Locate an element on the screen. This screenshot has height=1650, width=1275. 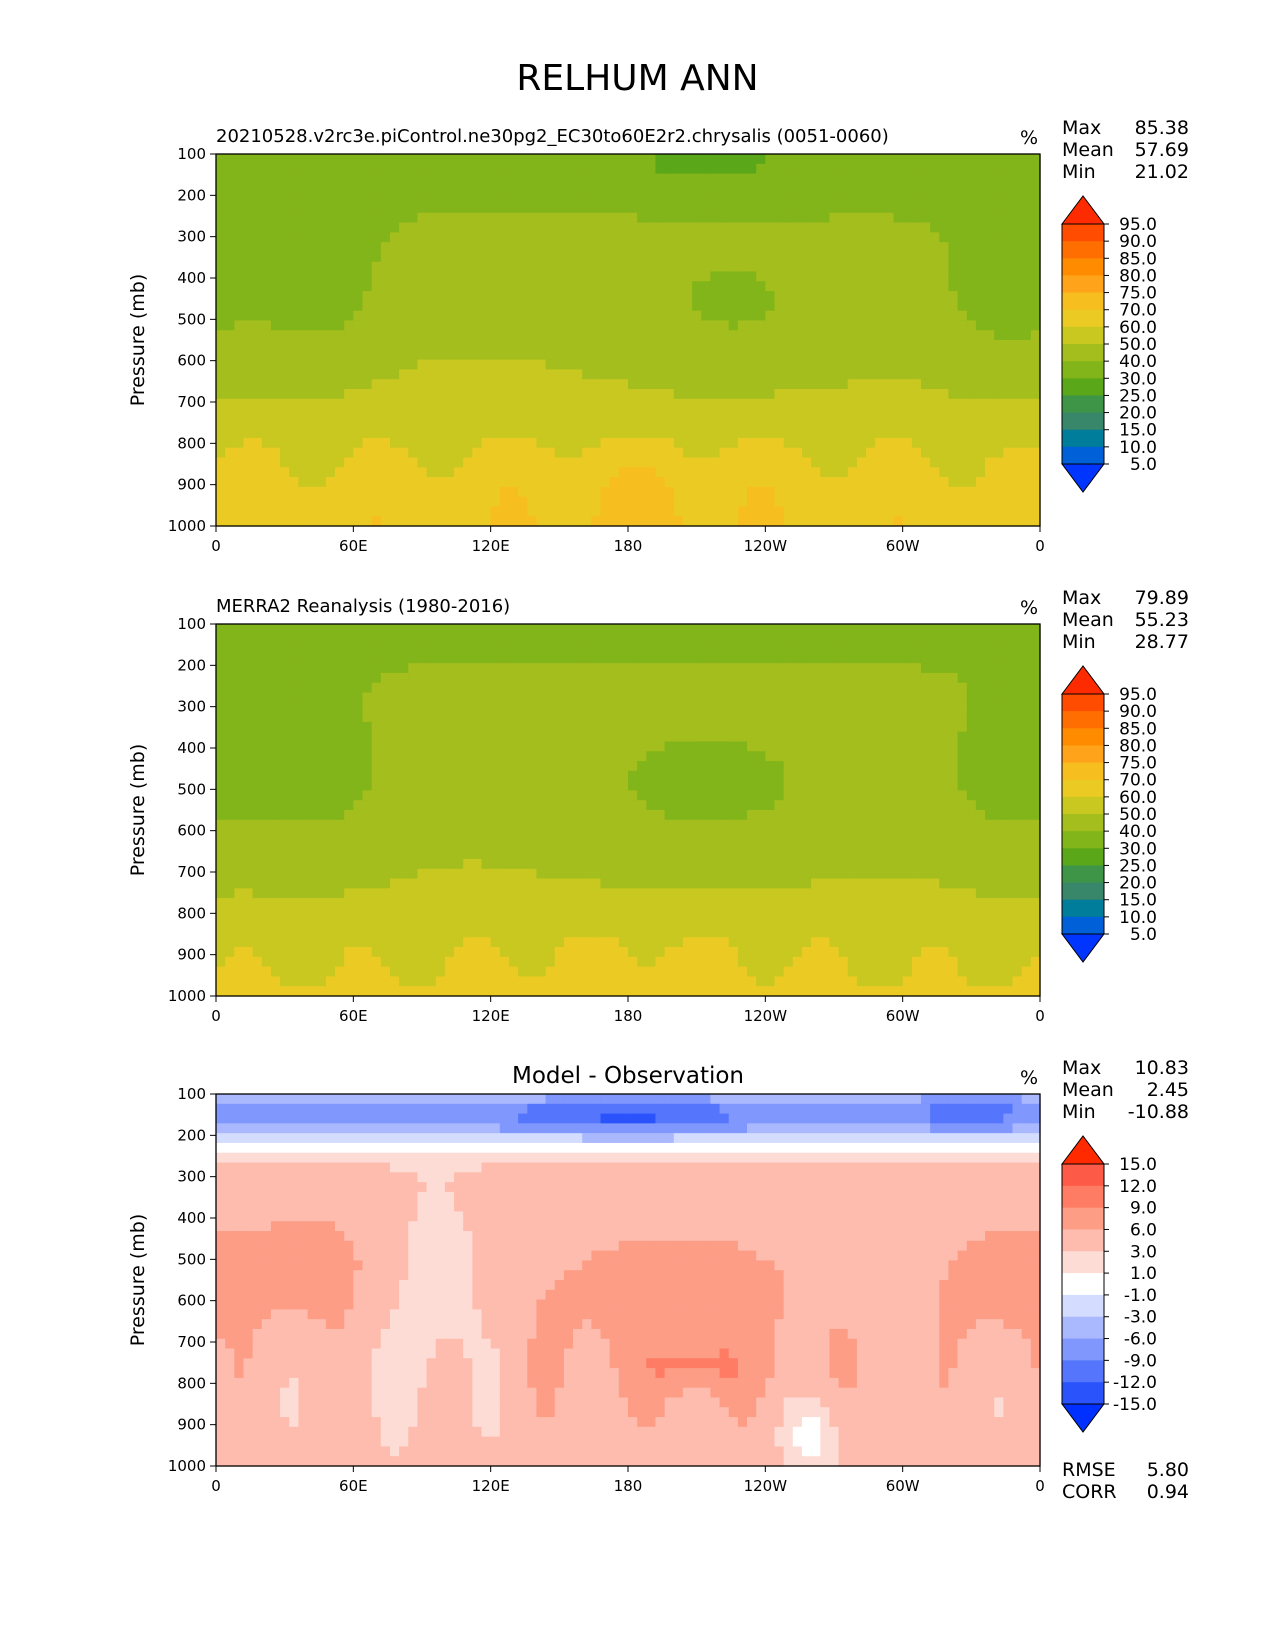
colorbar-label: 80.0 is located at coordinates (1138, 276).